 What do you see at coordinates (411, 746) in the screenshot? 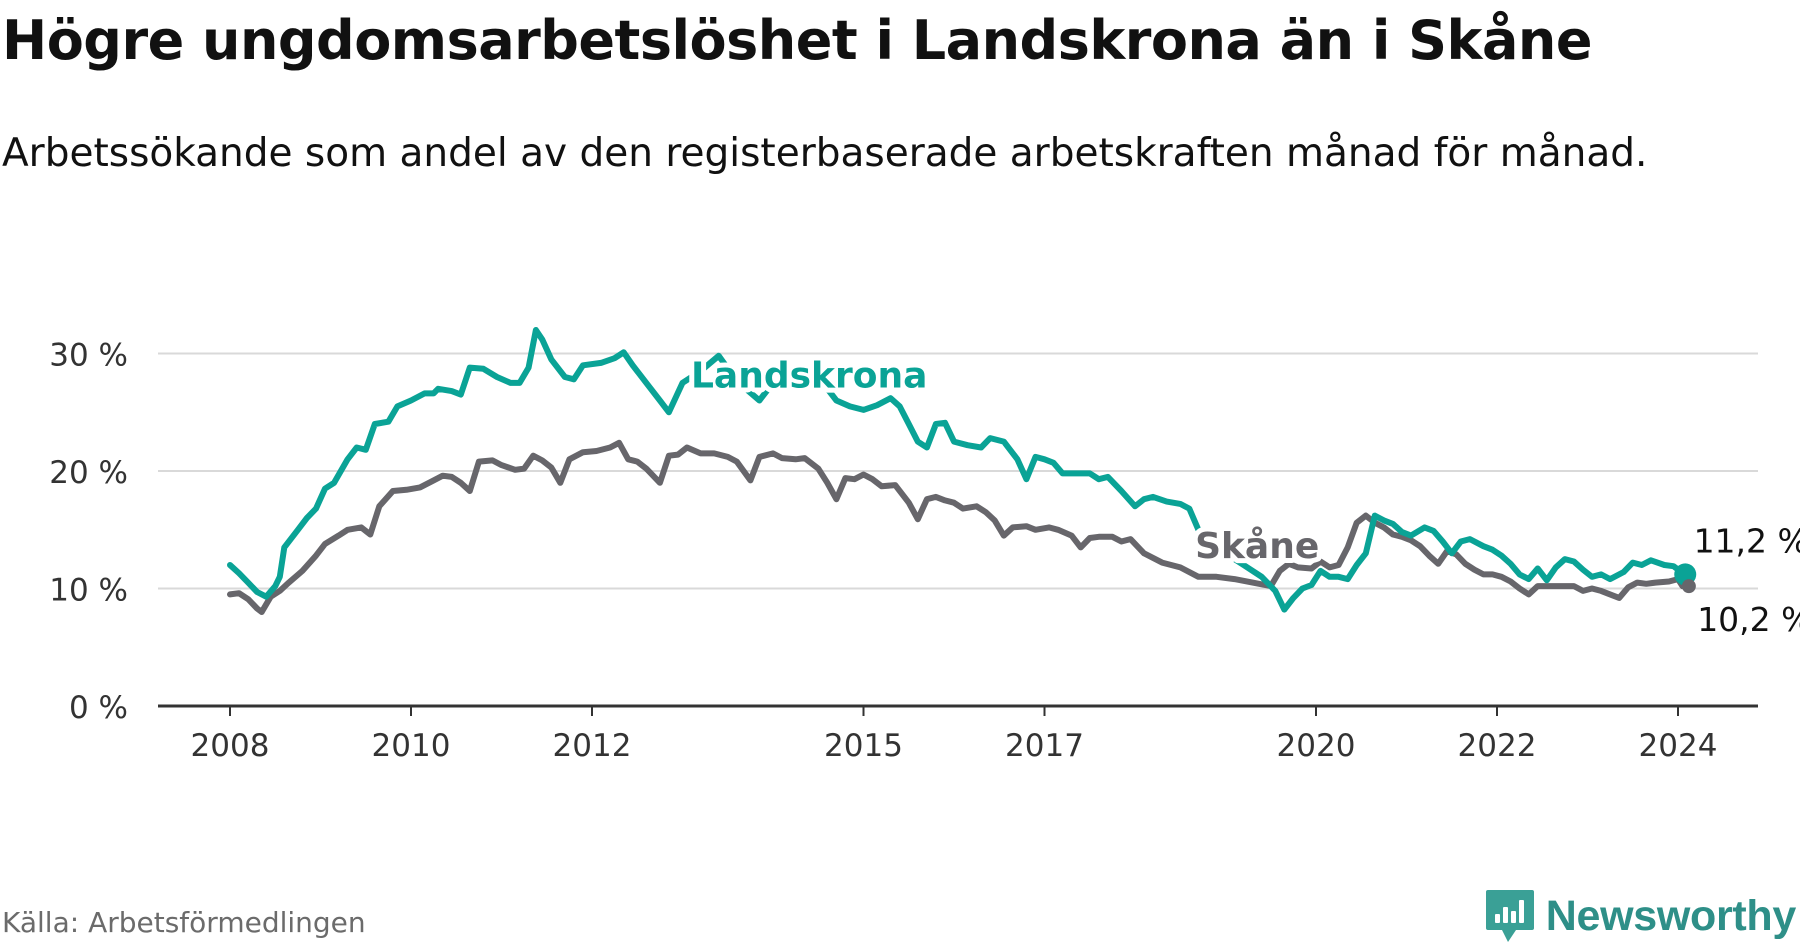
I see `x-tick-label: 2010` at bounding box center [411, 746].